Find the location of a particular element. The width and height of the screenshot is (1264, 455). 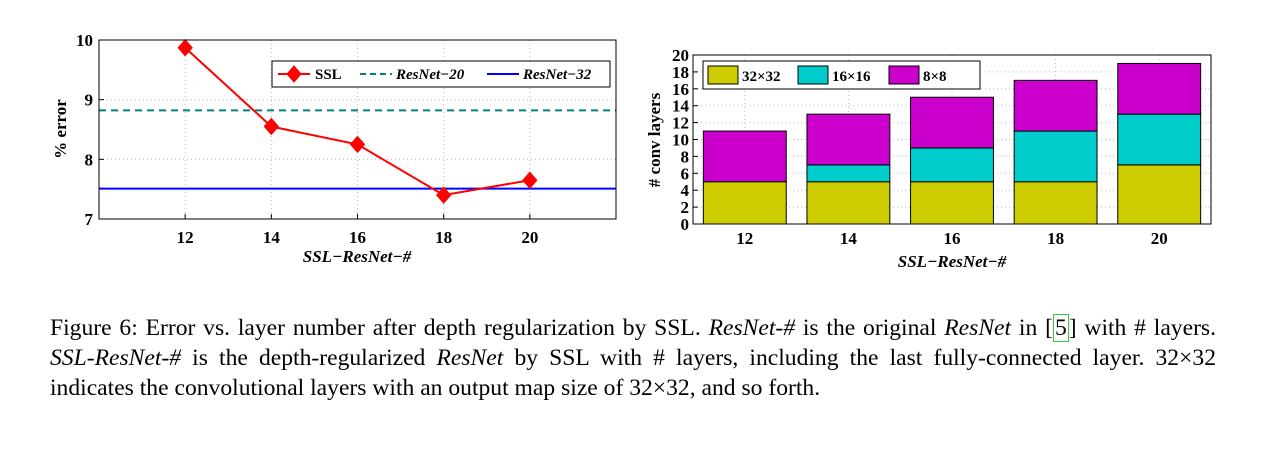

legend-8x8-swatch is located at coordinates (904, 75).